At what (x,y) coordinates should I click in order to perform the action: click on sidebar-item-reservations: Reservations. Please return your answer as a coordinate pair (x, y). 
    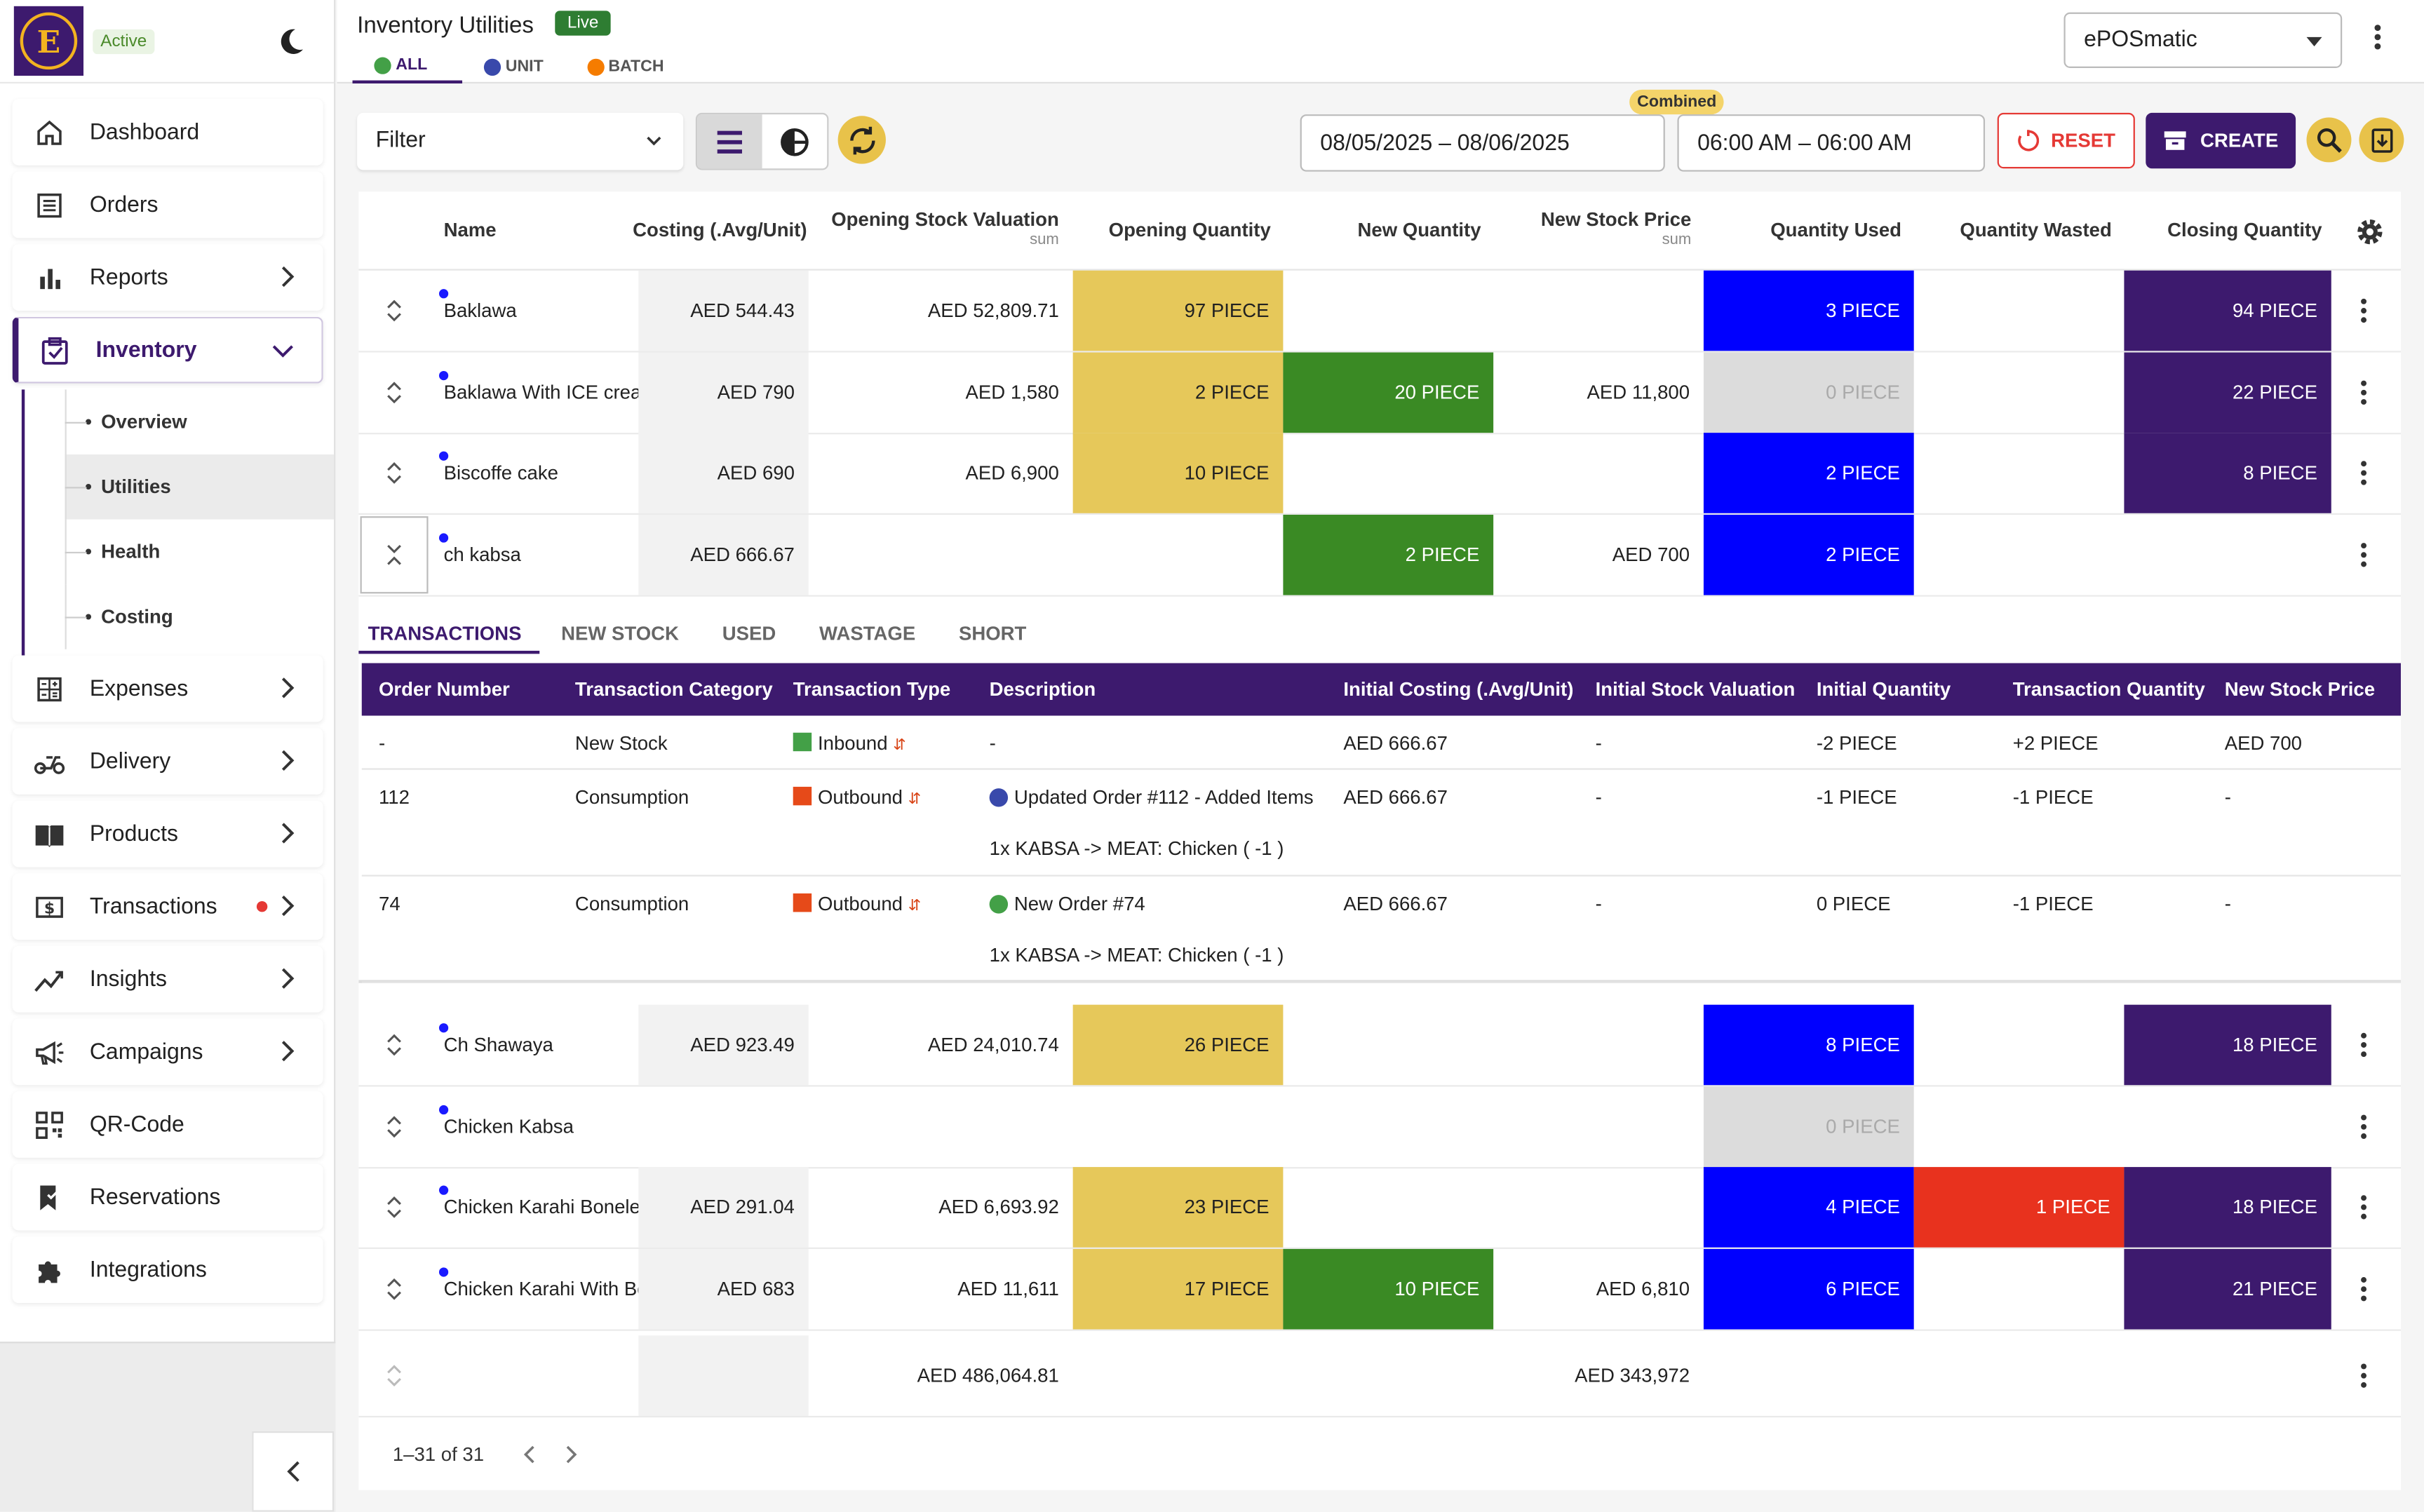
    Looking at the image, I should click on (167, 1197).